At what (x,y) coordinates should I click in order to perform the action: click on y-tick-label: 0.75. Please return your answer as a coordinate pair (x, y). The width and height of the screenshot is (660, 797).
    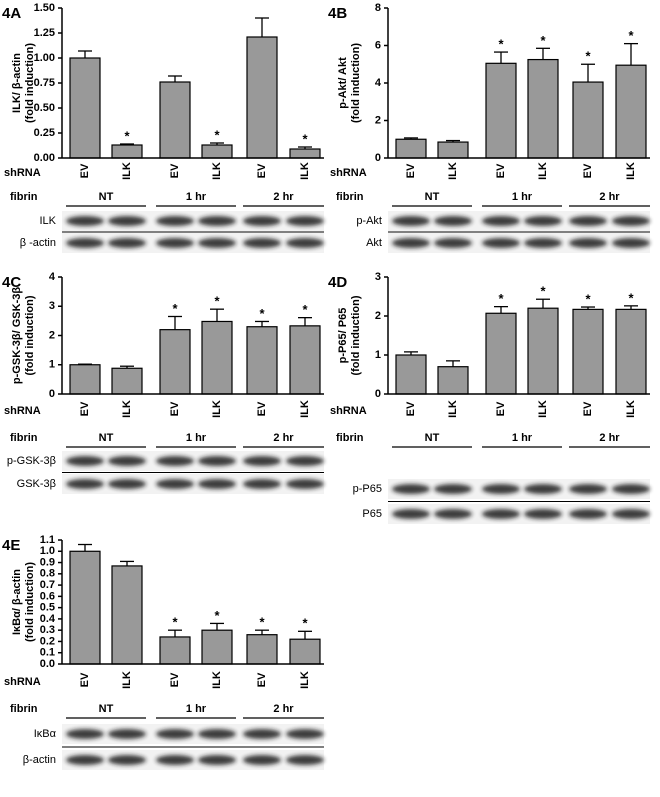
    Looking at the image, I should click on (44, 83).